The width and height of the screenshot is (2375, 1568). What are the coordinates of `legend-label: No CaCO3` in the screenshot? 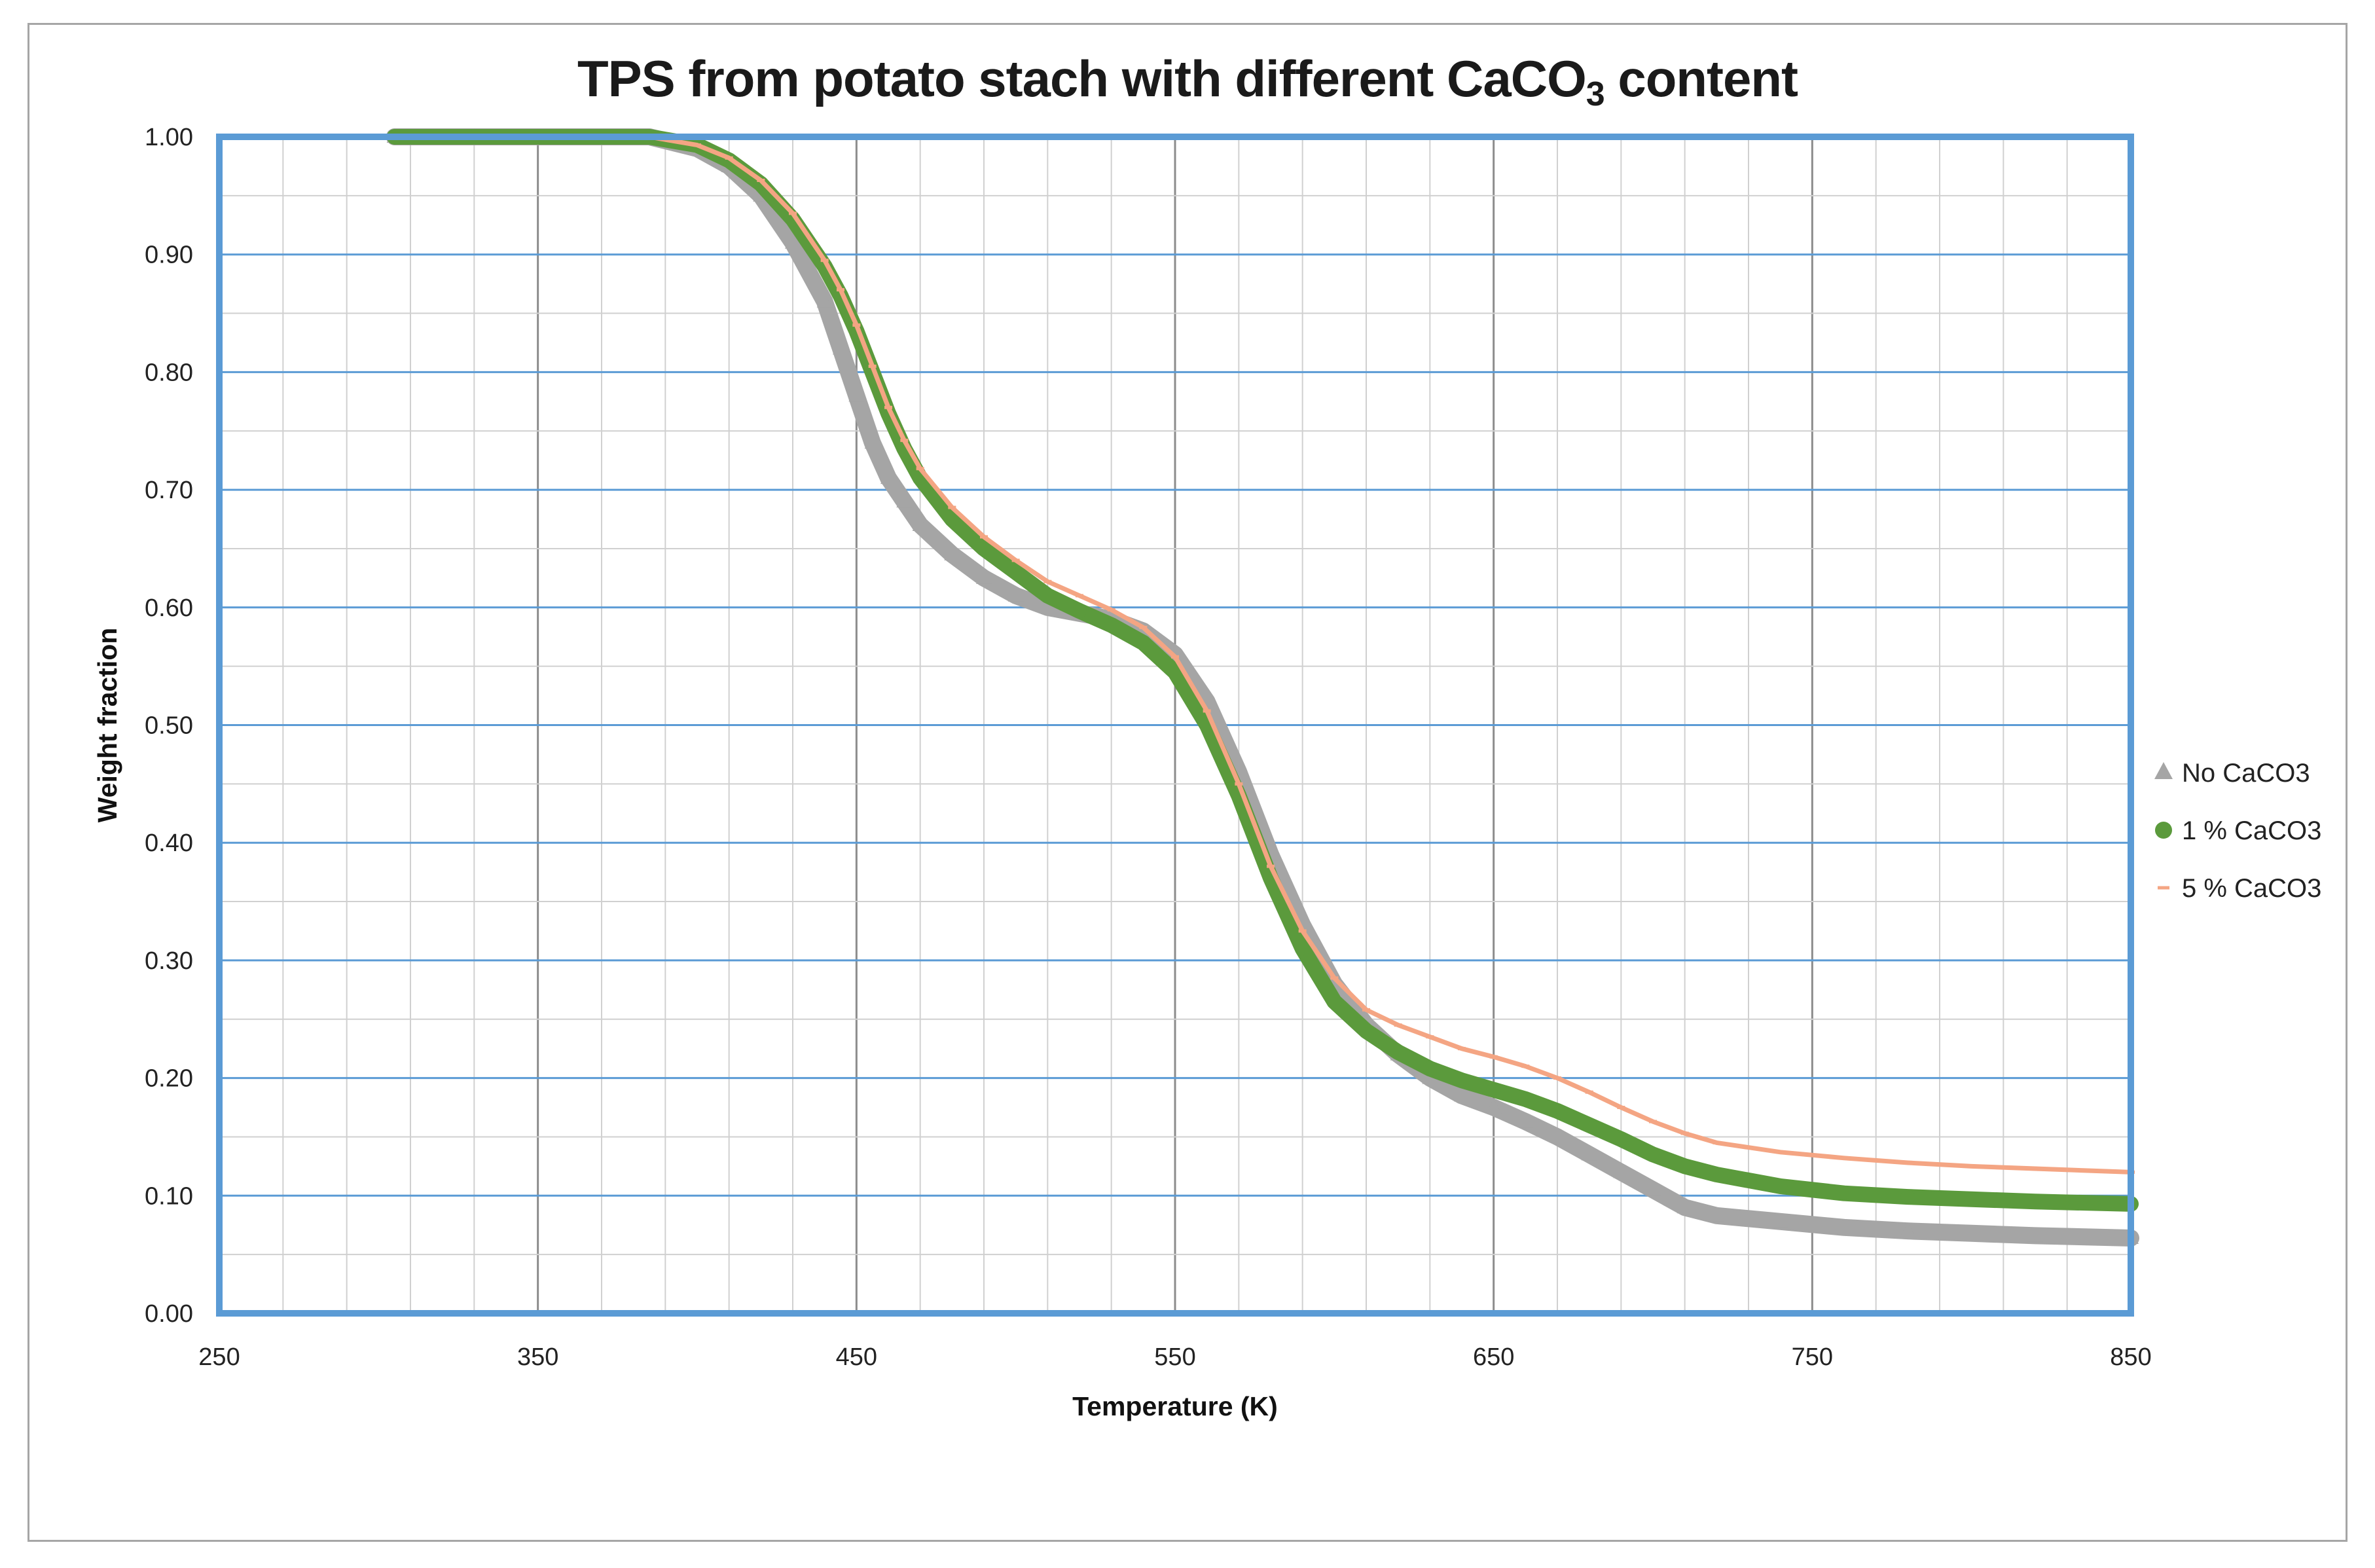 It's located at (2246, 773).